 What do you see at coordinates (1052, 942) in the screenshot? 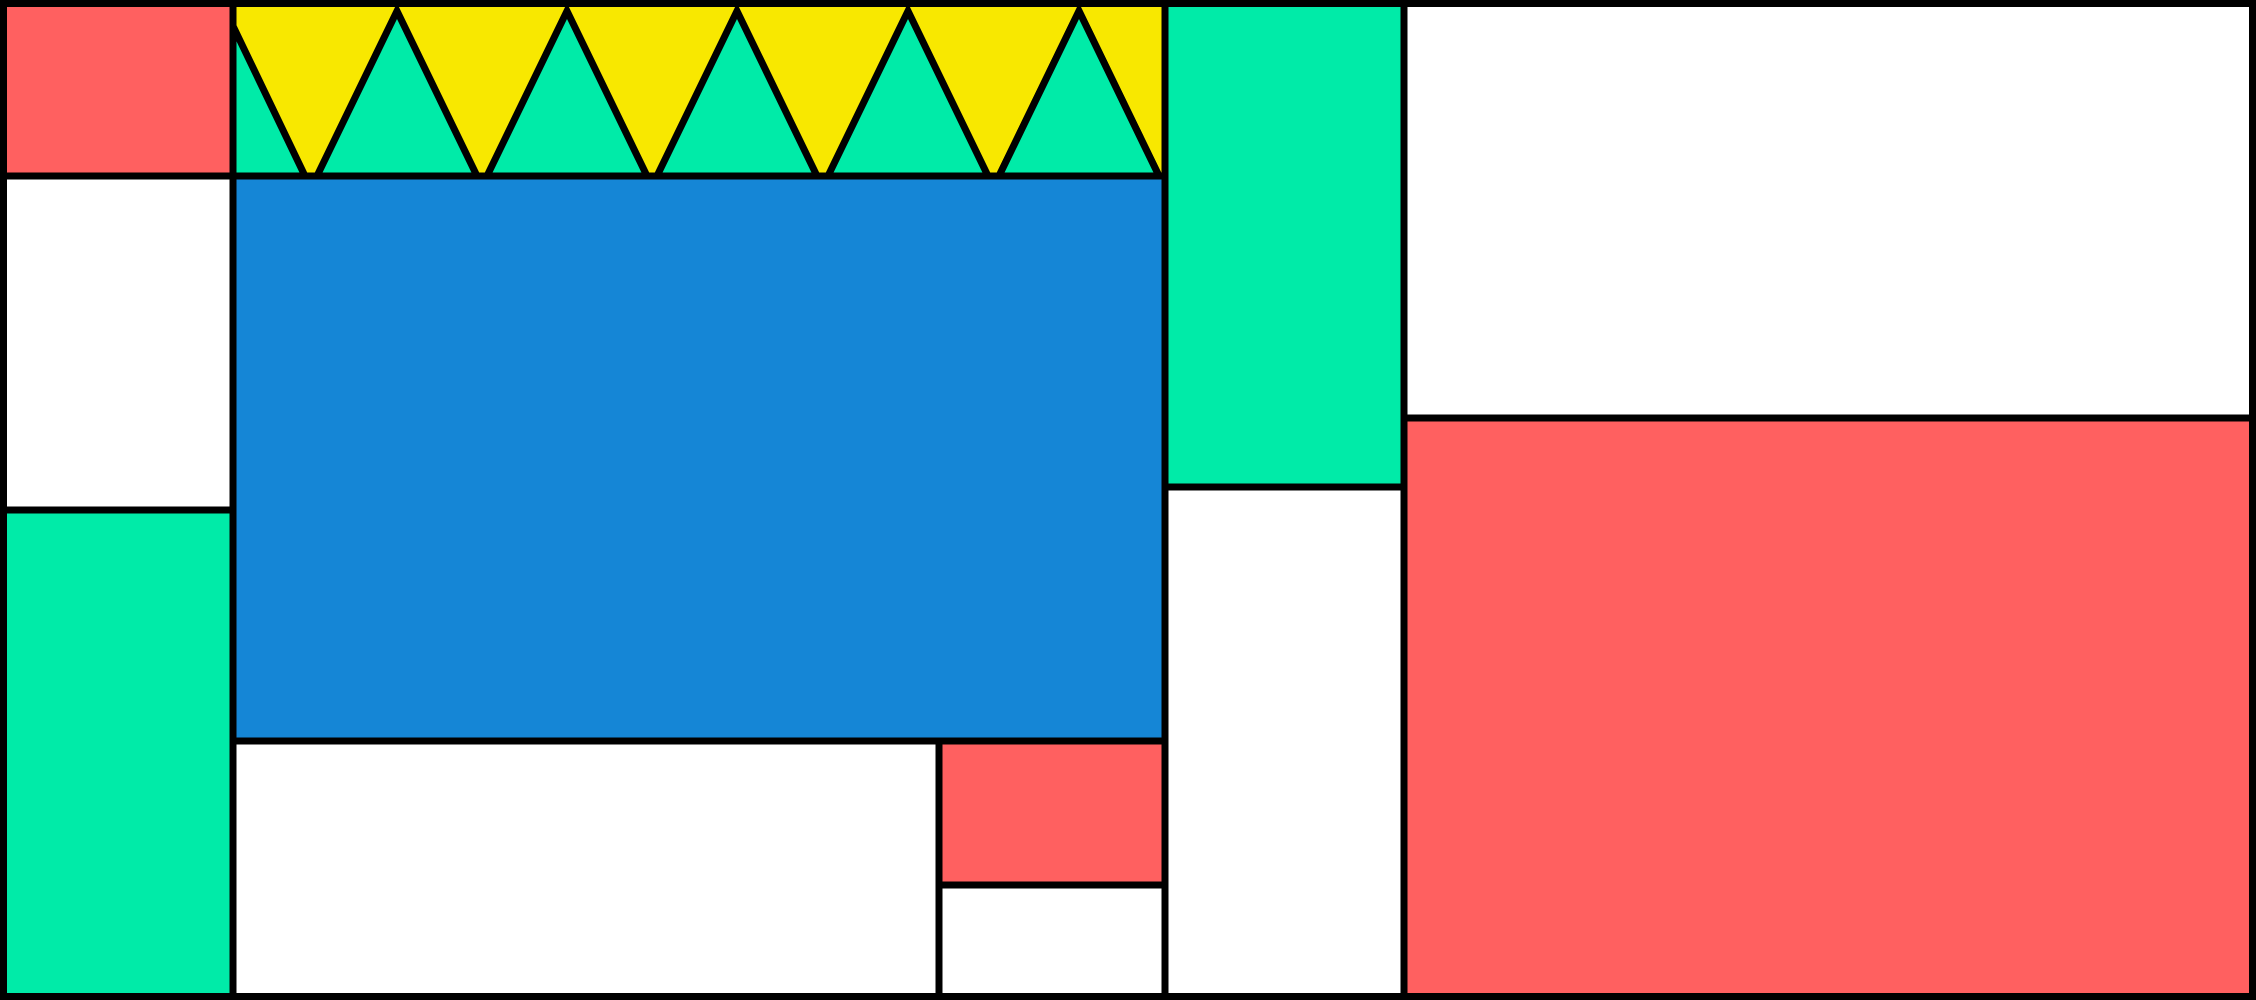
I see `panel-bottom-small-bottom` at bounding box center [1052, 942].